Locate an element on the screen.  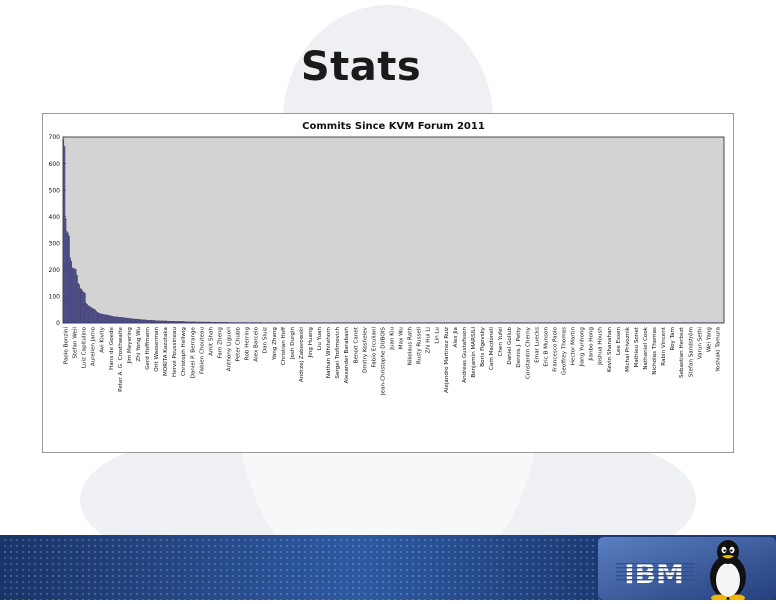
y-tick-label: 300 is located at coordinates (55, 243).